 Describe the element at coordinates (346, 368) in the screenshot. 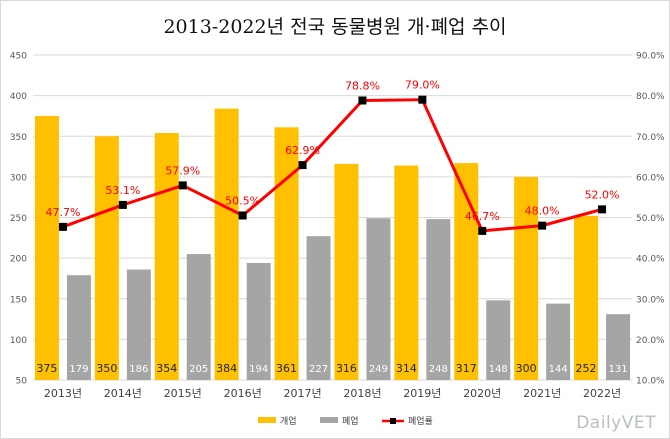

I see `bar-value-label: 316` at that location.